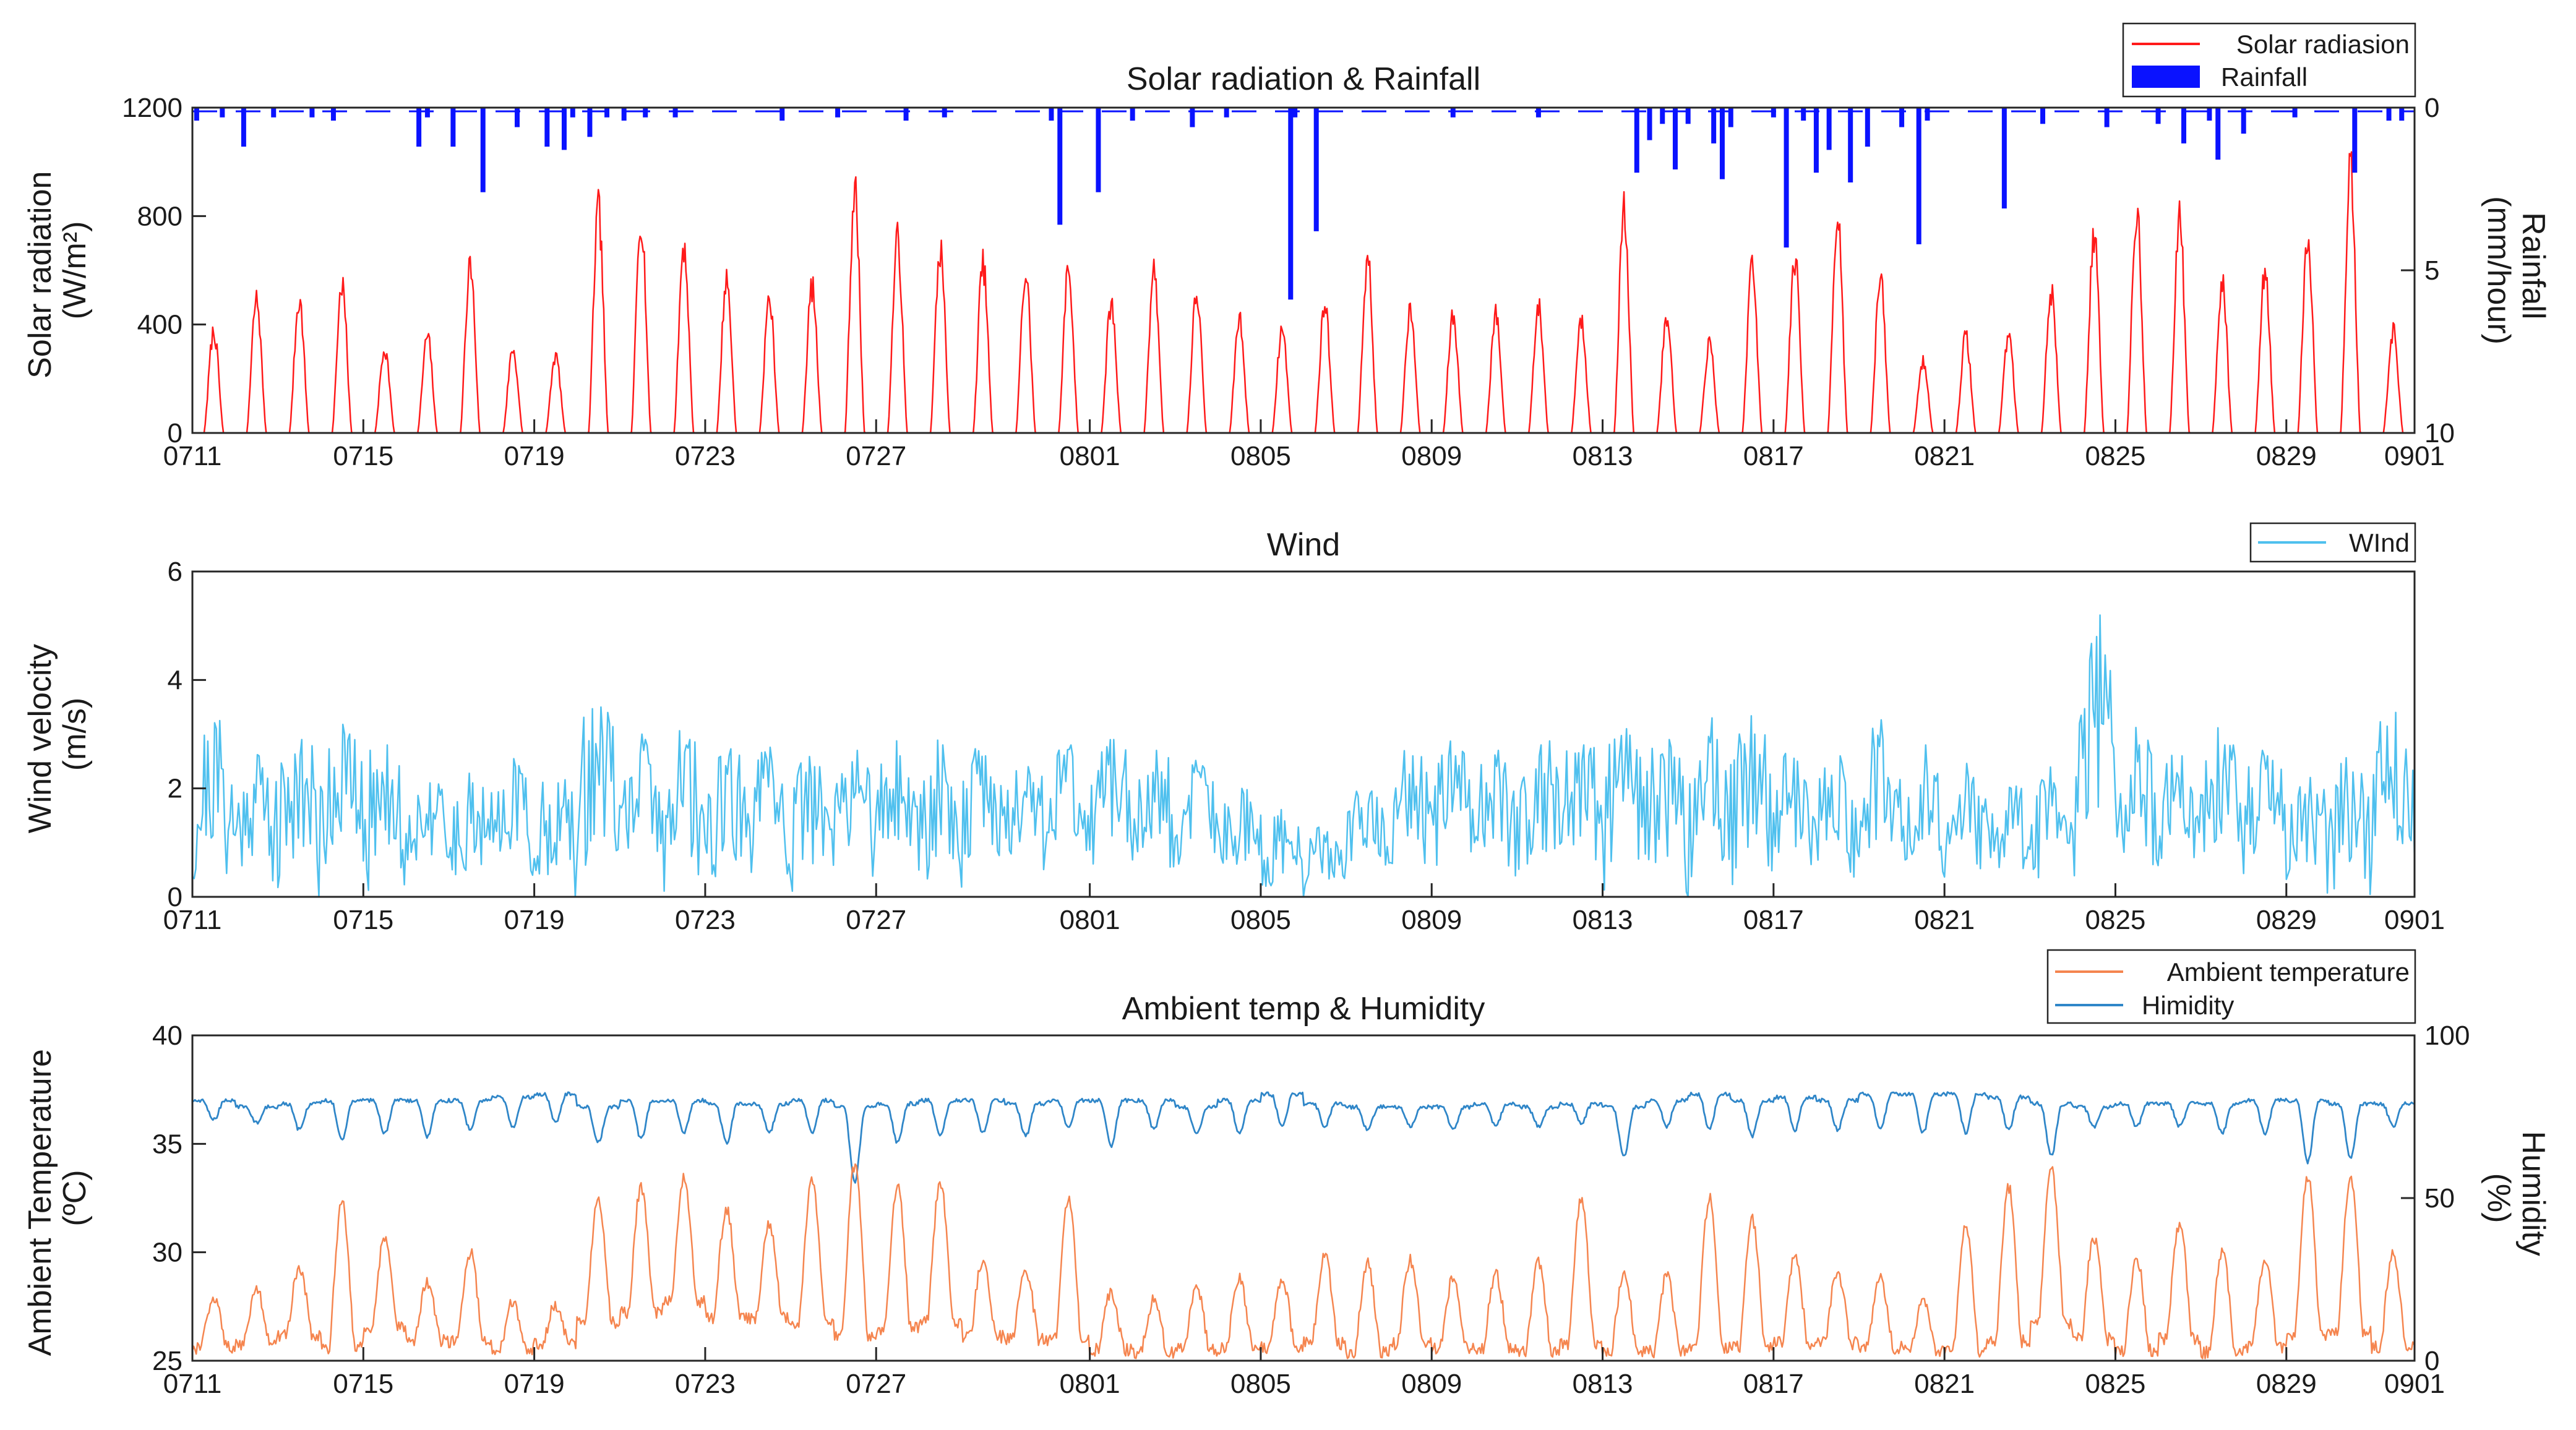  What do you see at coordinates (159, 216) in the screenshot?
I see `y-tick-label: 800` at bounding box center [159, 216].